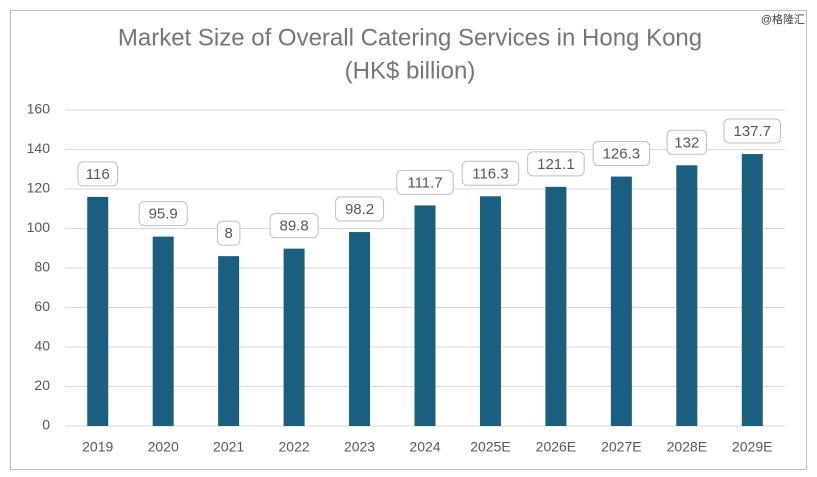 The image size is (817, 477). Describe the element at coordinates (42, 306) in the screenshot. I see `y-tick-label: 60` at that location.